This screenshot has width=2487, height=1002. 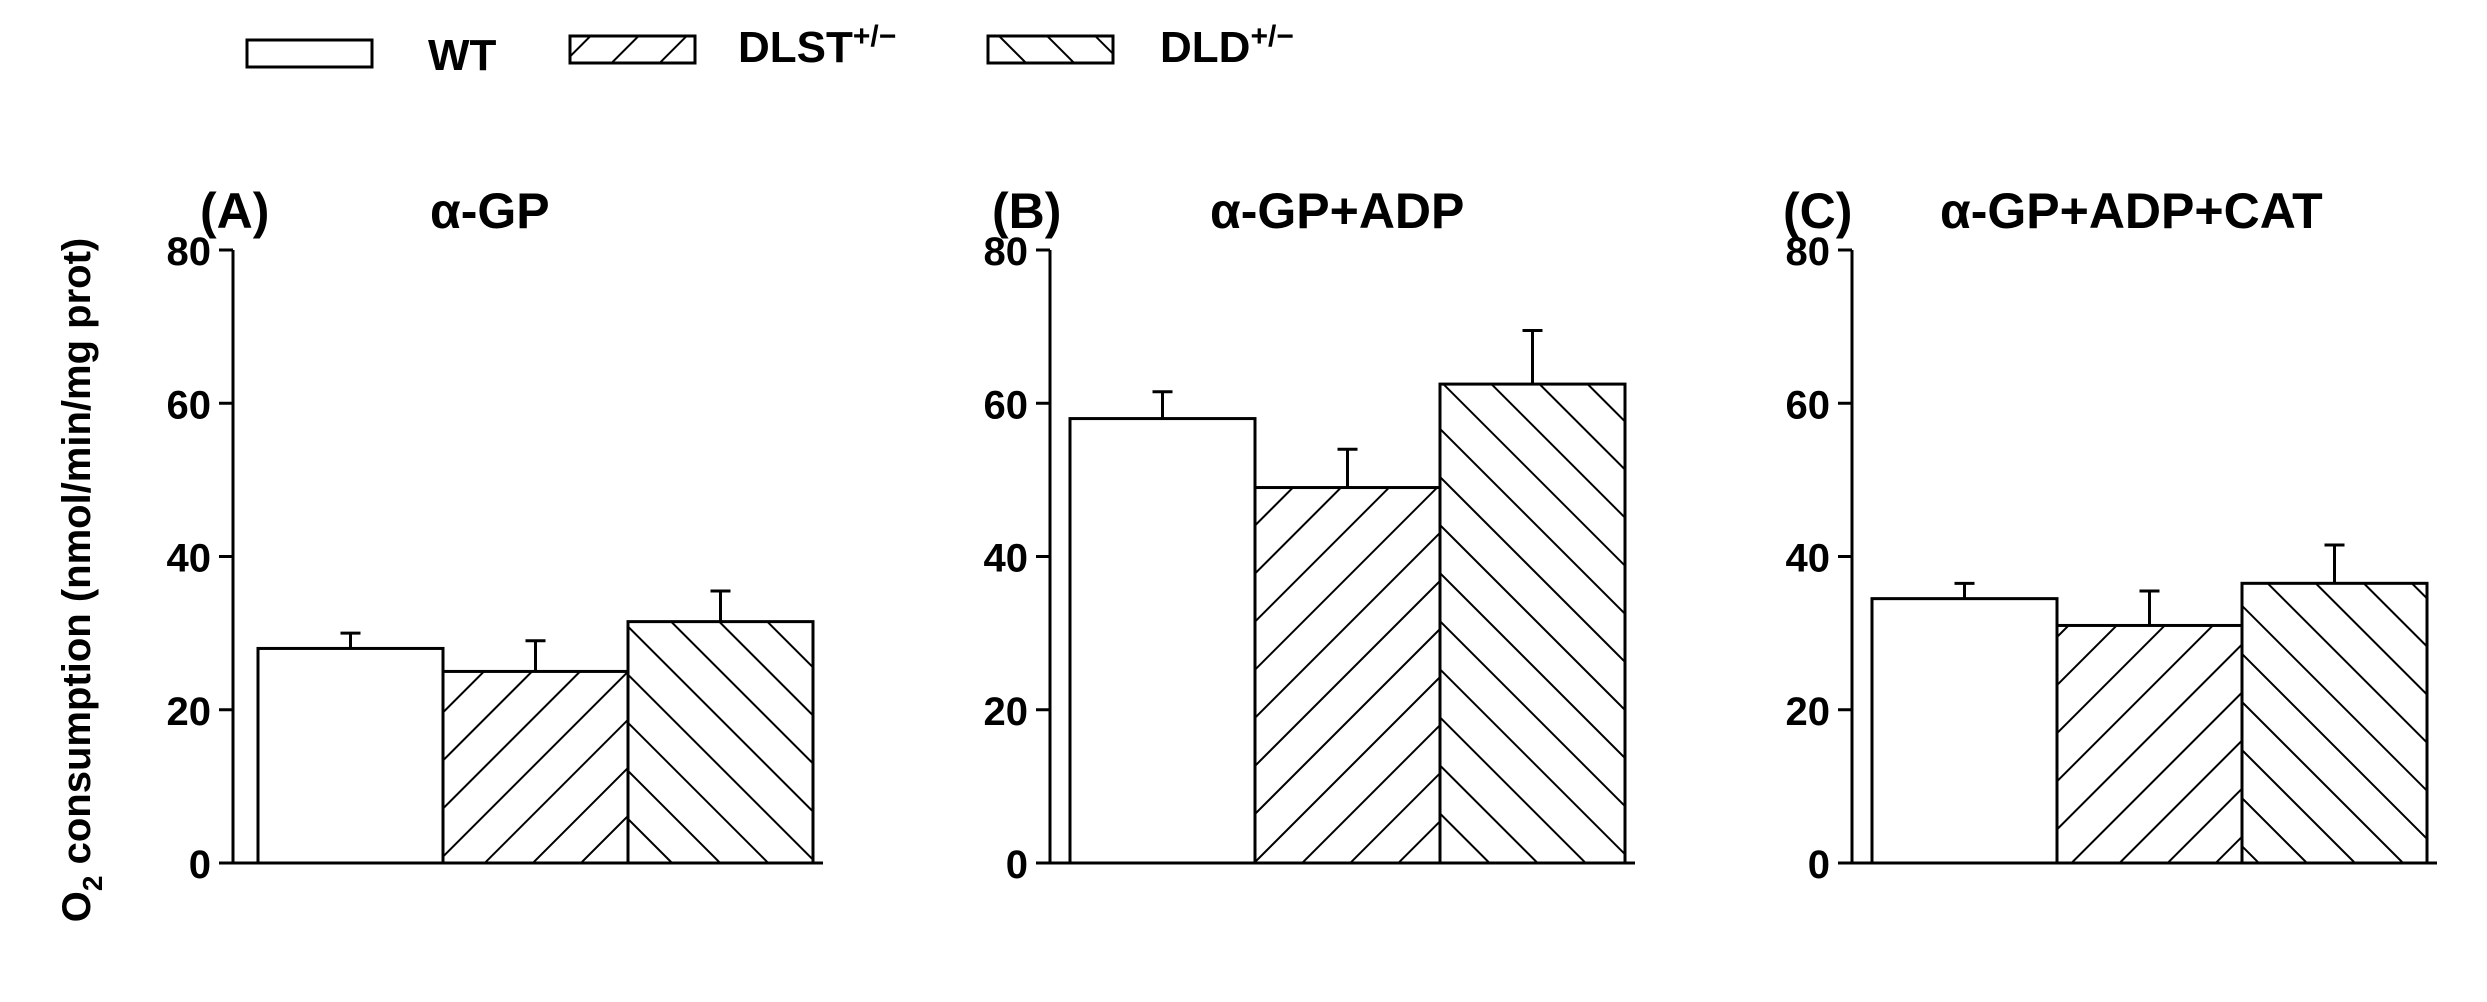 What do you see at coordinates (462, 55) in the screenshot?
I see `legend-label-wt: WT` at bounding box center [462, 55].